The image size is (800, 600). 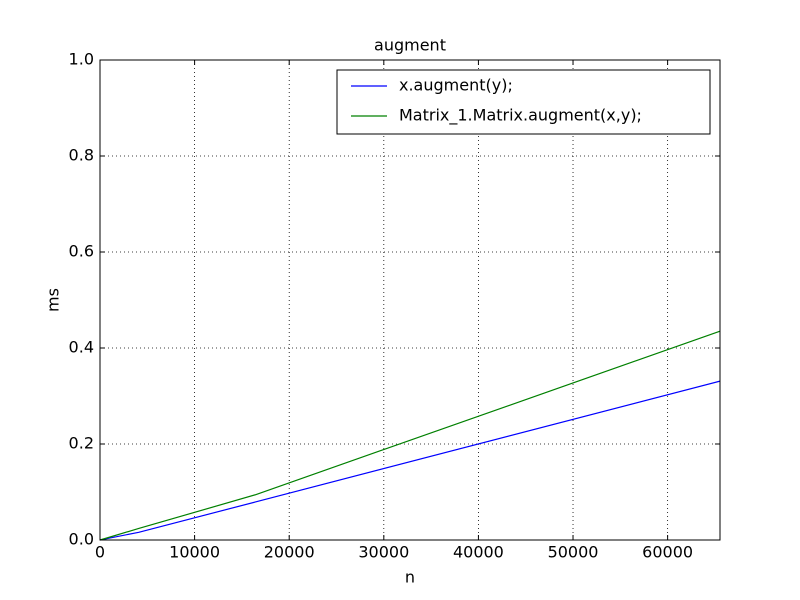 I want to click on x-tick-label: 50000, so click(x=573, y=552).